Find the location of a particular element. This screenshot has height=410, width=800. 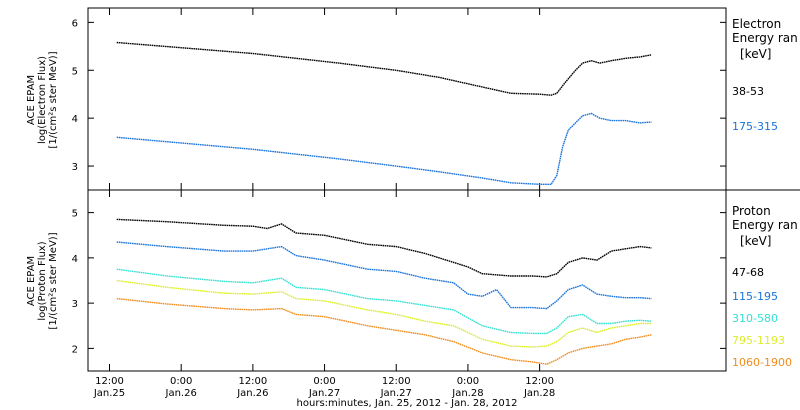

proton-ylabel-line1: ACE EPAM is located at coordinates (31, 281).